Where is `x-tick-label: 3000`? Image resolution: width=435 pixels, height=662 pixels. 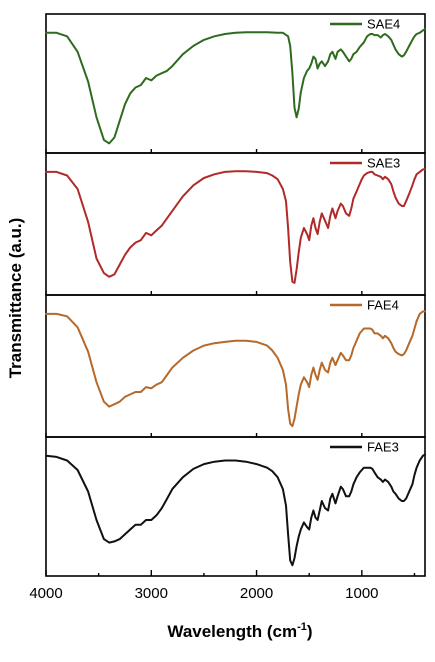
x-tick-label: 3000 is located at coordinates (151, 593).